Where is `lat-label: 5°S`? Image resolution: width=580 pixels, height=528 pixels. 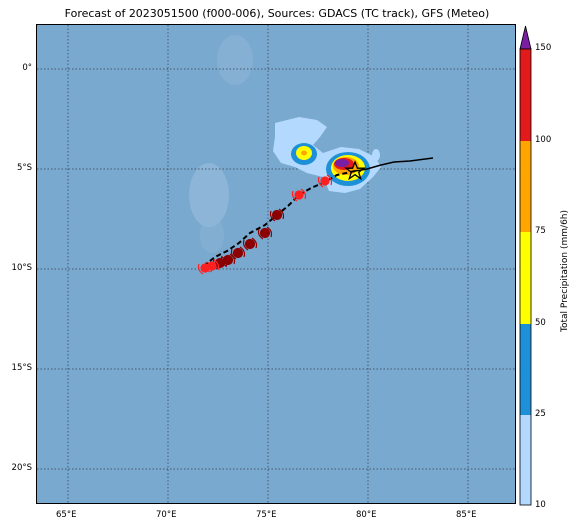
lat-label: 5°S is located at coordinates (24, 168).